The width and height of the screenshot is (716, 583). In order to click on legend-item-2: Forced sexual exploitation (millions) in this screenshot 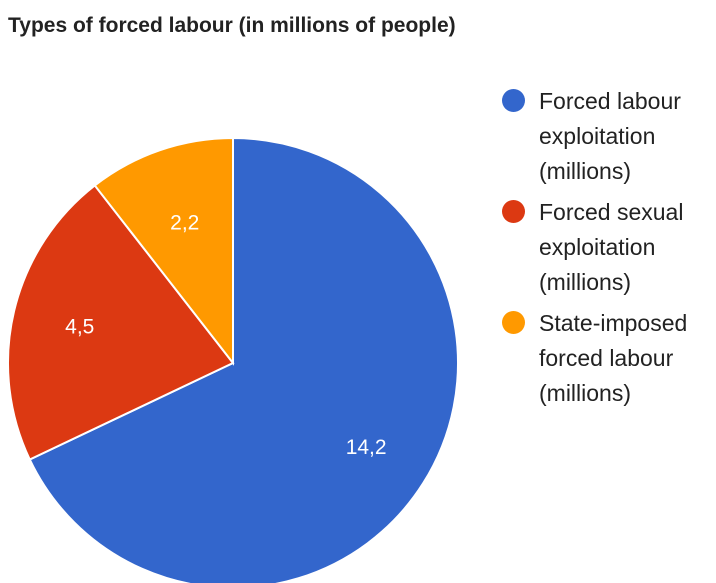, I will do `click(604, 247)`.